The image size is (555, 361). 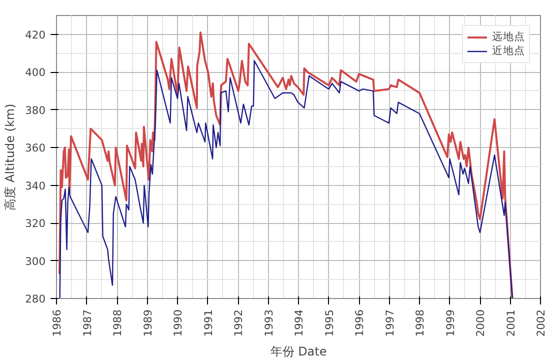 I want to click on y-axis-title: 高度 Altitude (km), so click(x=10, y=157).